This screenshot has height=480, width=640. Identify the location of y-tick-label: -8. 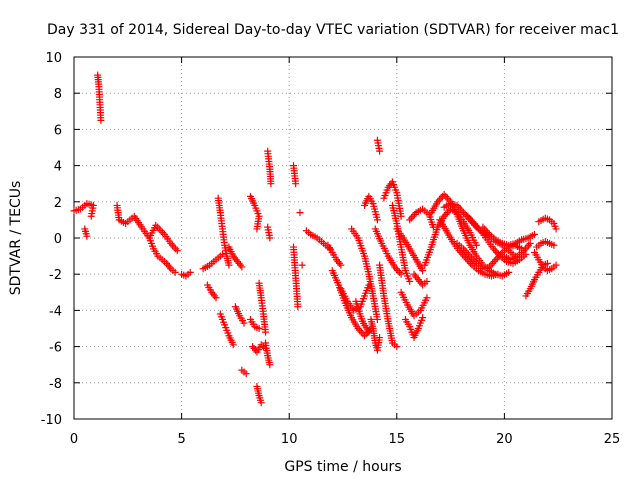
(55, 384).